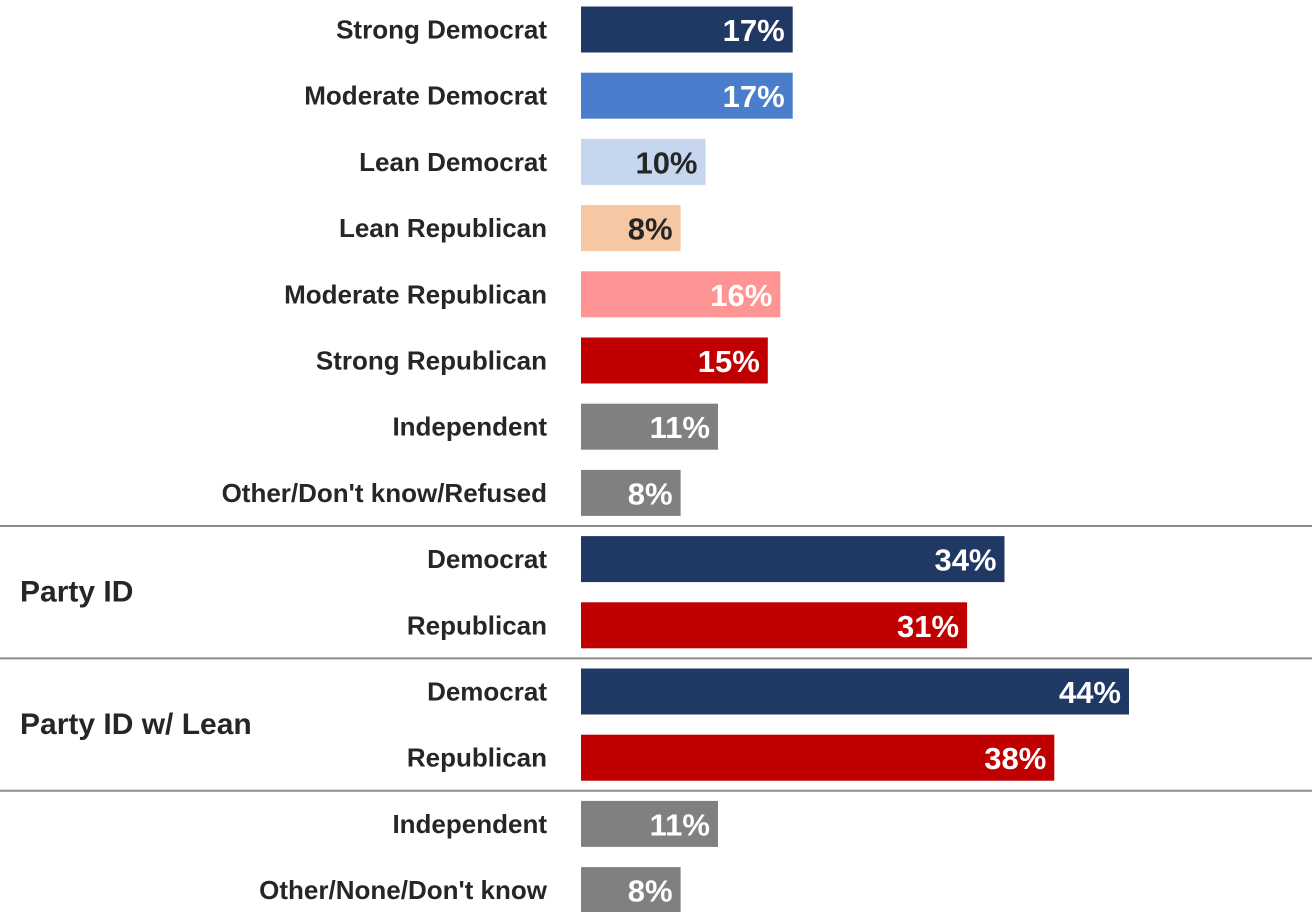 The height and width of the screenshot is (912, 1312). I want to click on category-label-4: Moderate Republican, so click(415, 294).